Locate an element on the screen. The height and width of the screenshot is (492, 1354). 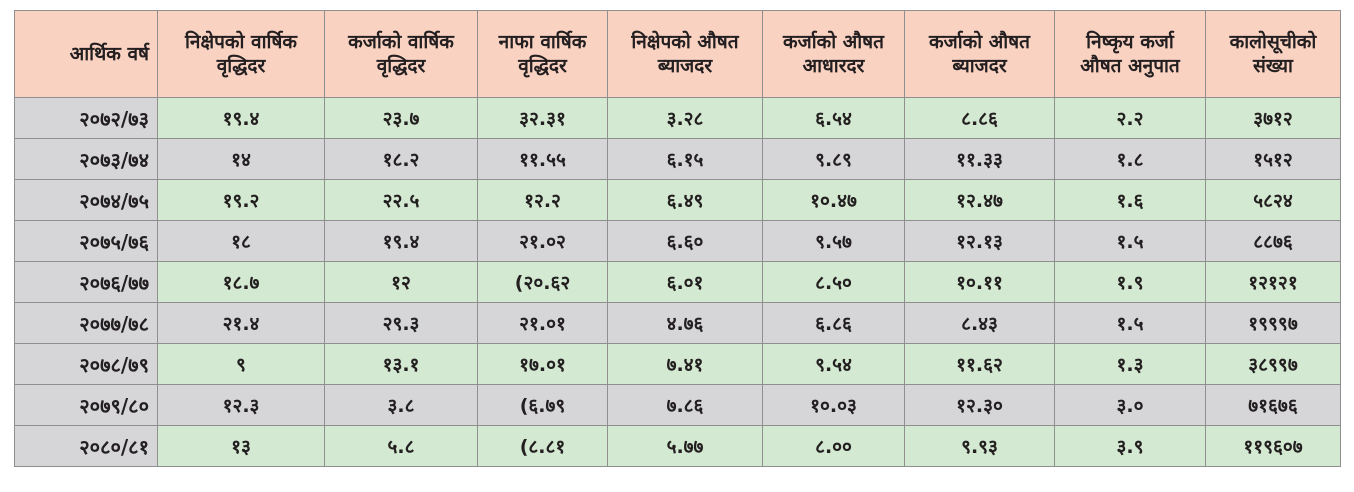
table-cell: ८८७६ is located at coordinates (1273, 241).